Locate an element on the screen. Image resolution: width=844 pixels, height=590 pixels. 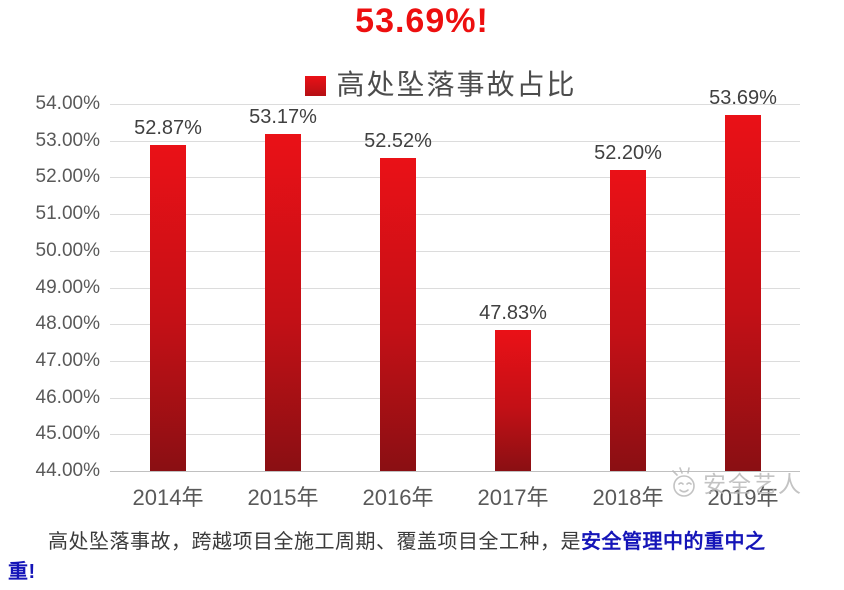
y-axis-tick-label: 47.00% is located at coordinates (67, 360).